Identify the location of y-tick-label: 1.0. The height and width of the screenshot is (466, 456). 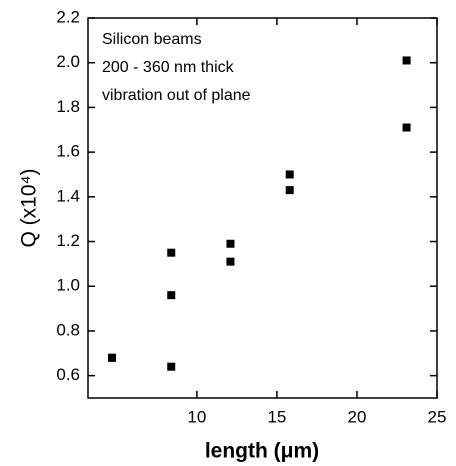
(68, 285).